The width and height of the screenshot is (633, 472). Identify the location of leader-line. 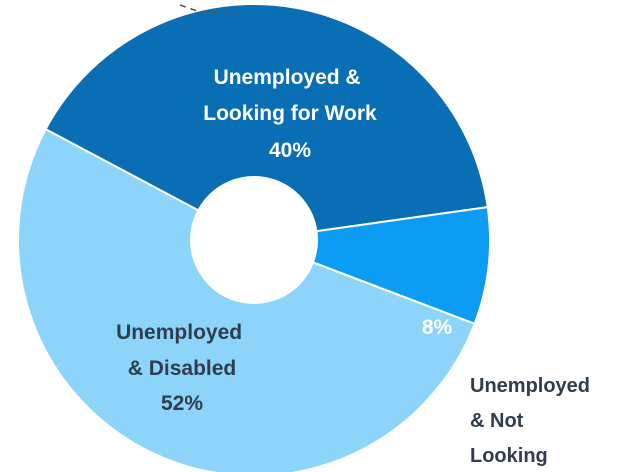
(210, 9).